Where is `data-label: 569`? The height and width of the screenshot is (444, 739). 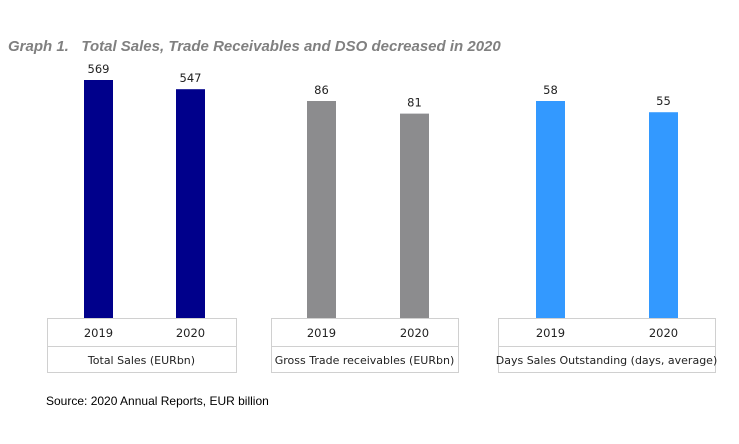 data-label: 569 is located at coordinates (99, 69).